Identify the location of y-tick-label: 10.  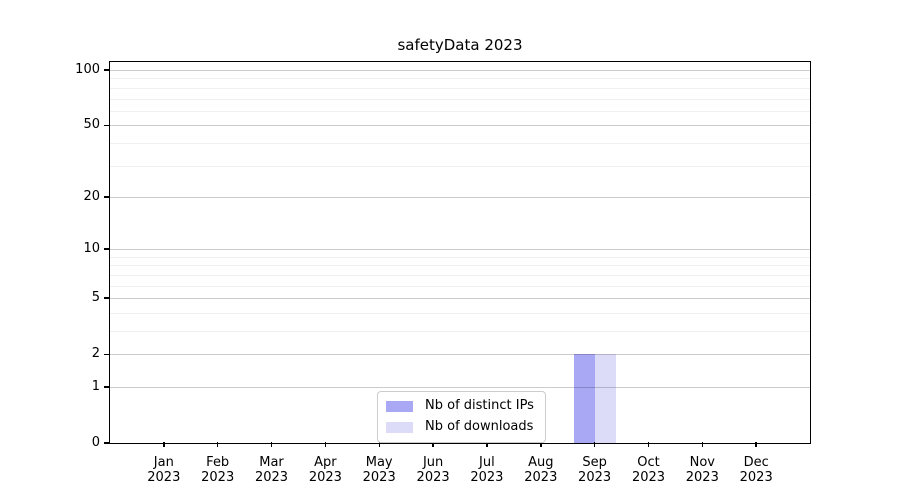
(91, 249).